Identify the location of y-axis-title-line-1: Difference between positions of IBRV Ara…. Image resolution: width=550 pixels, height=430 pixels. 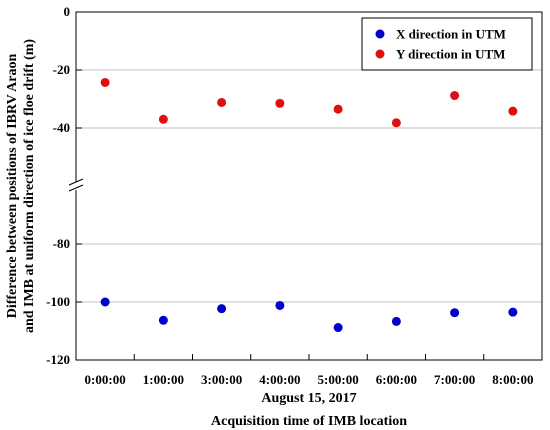
(12, 185).